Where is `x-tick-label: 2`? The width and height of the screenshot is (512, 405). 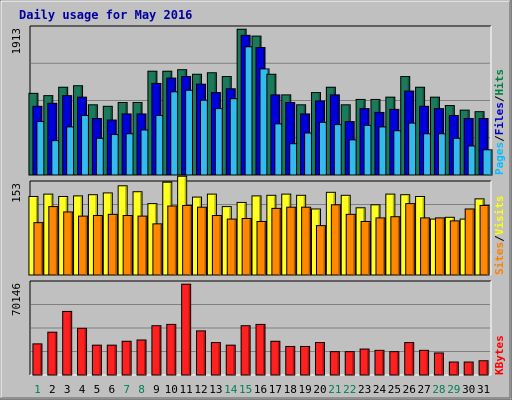
x-tick-label: 2 is located at coordinates (52, 389).